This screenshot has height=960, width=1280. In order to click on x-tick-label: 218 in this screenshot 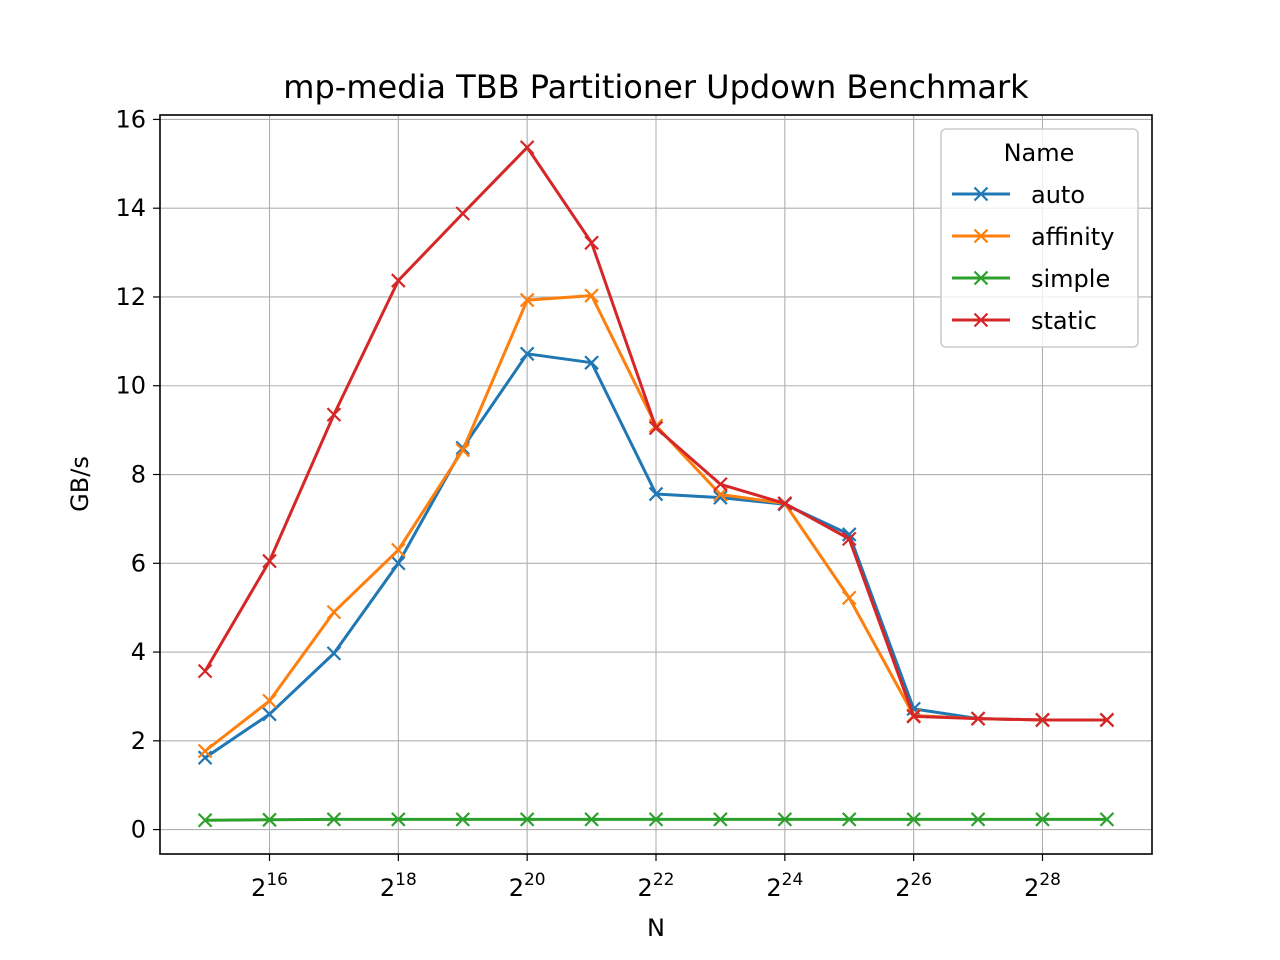, I will do `click(398, 886)`.